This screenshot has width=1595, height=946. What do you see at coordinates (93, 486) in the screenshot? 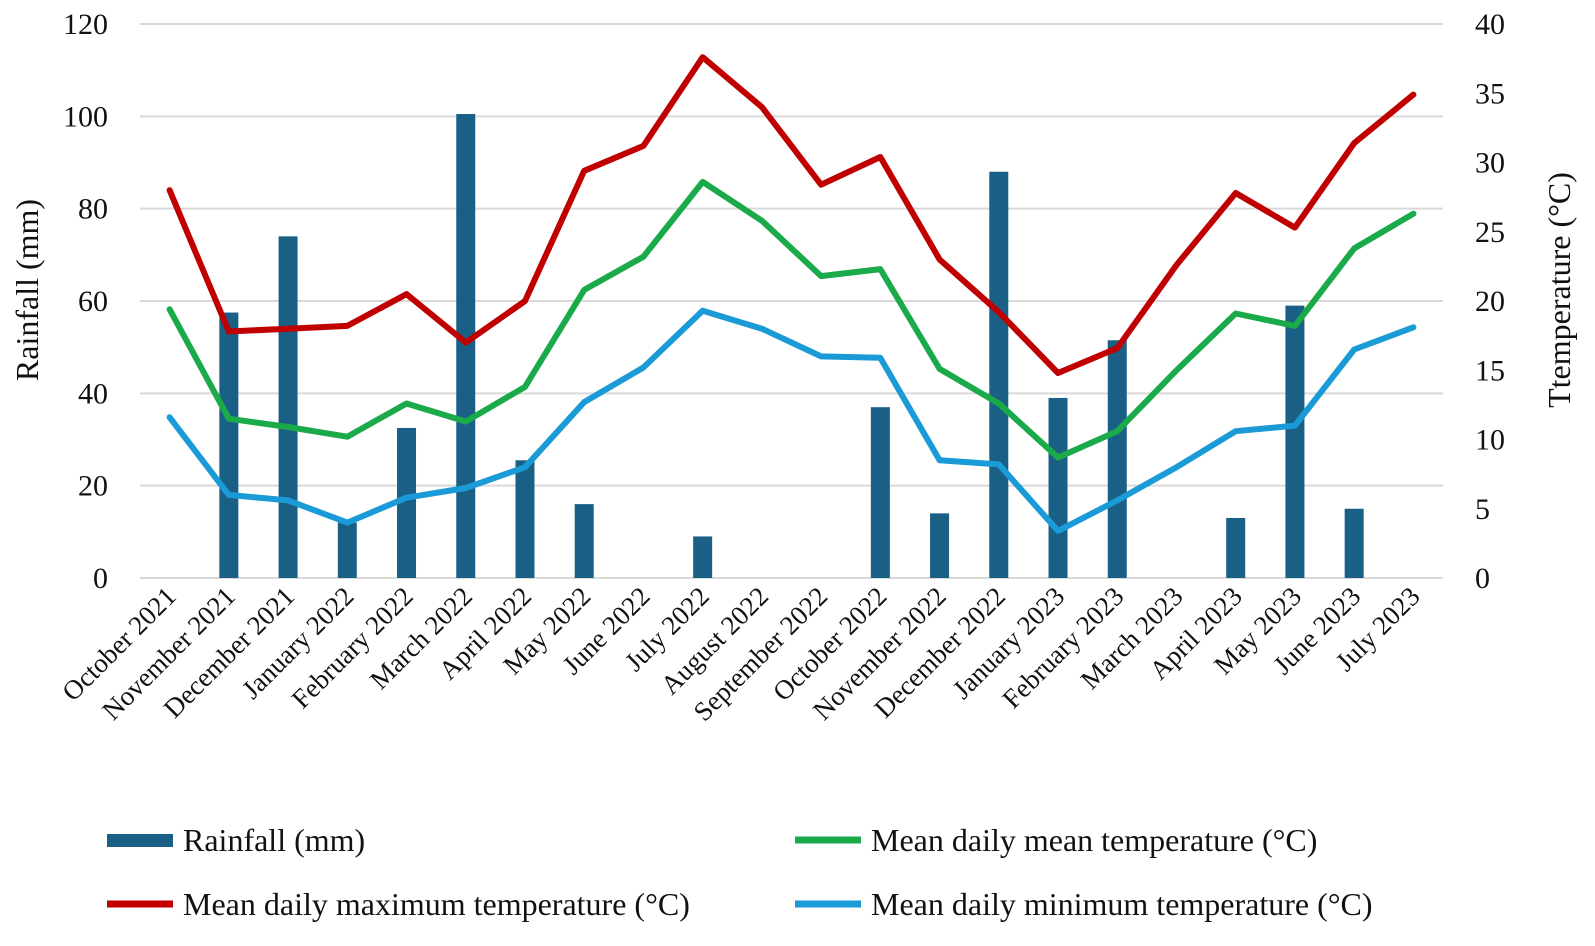
I see `left-tick-label: 20` at bounding box center [93, 486].